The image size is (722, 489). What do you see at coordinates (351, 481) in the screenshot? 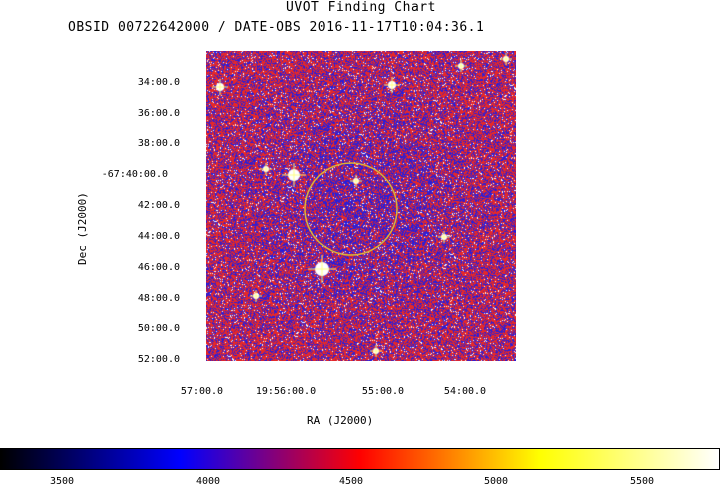
I see `colorbar-tick-label: 4500` at bounding box center [351, 481].